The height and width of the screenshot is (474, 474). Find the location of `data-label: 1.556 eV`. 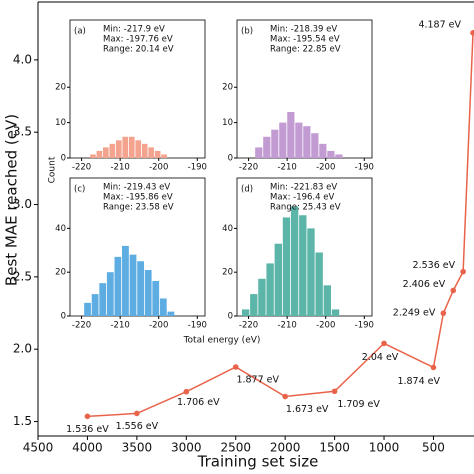

data-label: 1.556 eV is located at coordinates (137, 426).